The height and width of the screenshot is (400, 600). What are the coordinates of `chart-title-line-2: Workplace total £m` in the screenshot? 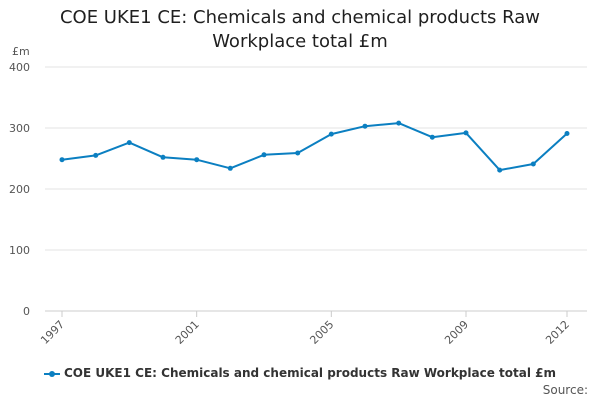 It's located at (300, 41).